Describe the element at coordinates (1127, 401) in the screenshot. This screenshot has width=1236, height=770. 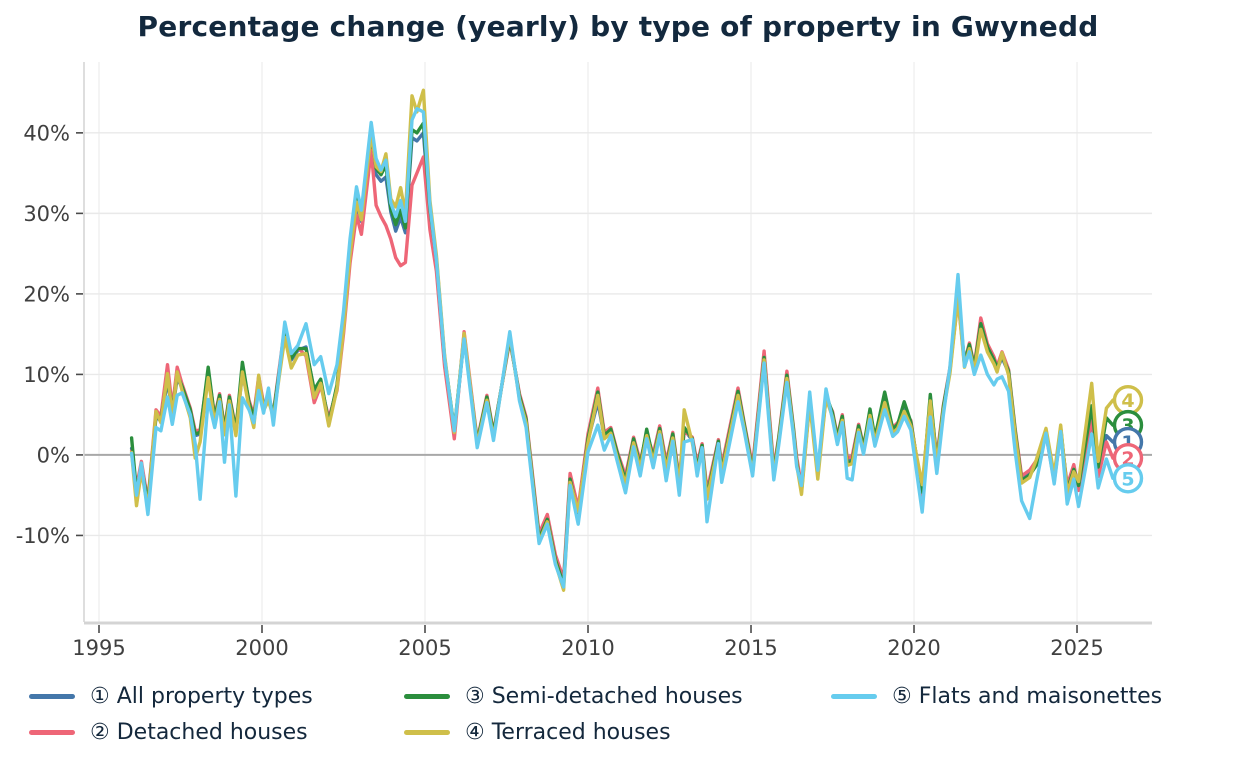
I see `series-badge-number: 4` at that location.